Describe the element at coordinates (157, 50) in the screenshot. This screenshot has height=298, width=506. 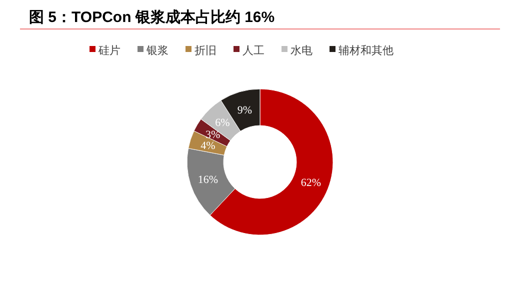
I see `legend-label: 银浆` at that location.